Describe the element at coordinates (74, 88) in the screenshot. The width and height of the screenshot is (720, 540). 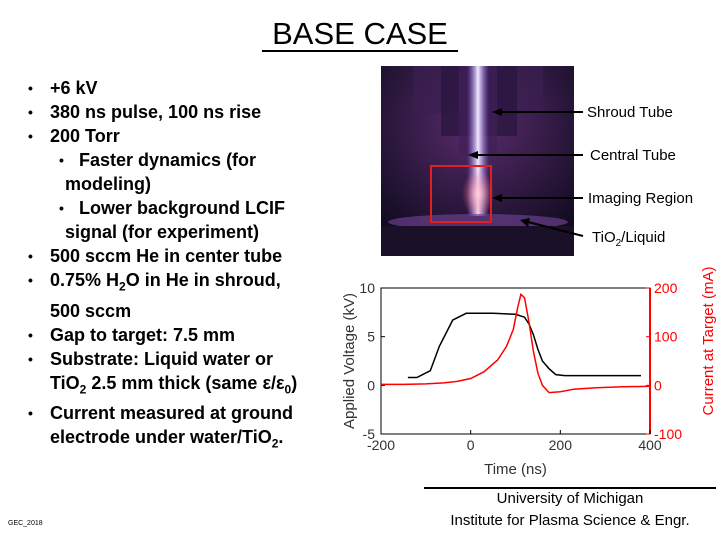
I see `bullet-text: +6 kV` at that location.